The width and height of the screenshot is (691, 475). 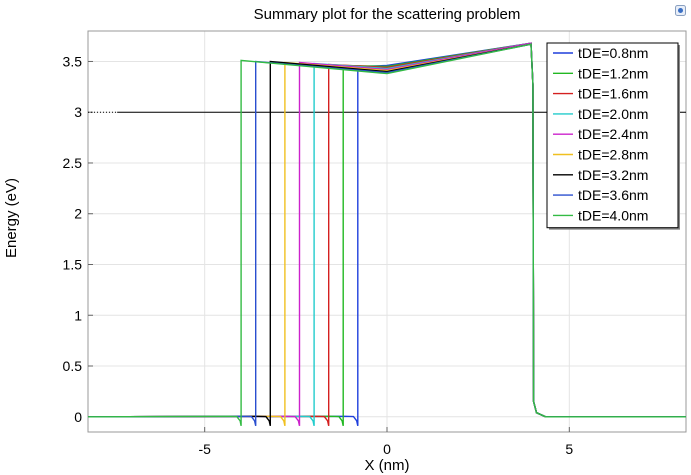 I want to click on legend-entry: tDE=2.0nm, so click(x=613, y=114).